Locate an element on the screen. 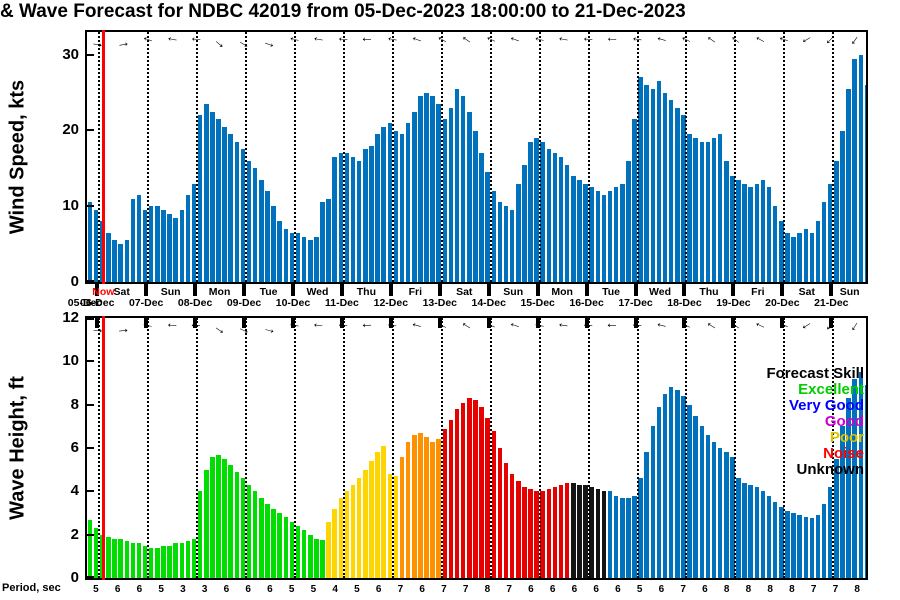 This screenshot has height=600, width=900. x-date-label: 12-Dec is located at coordinates (391, 303).